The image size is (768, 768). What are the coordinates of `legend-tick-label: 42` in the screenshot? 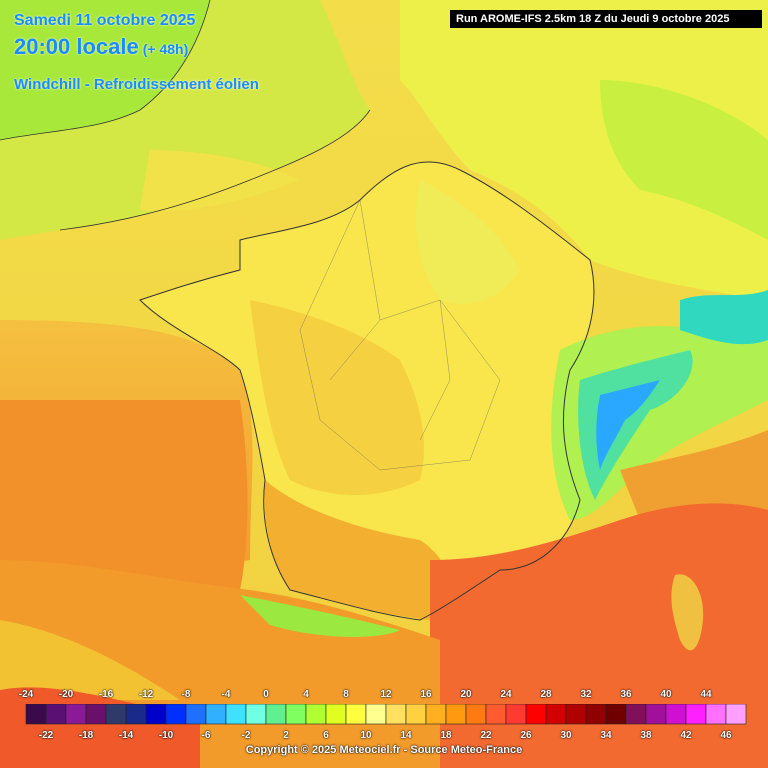 It's located at (686, 735).